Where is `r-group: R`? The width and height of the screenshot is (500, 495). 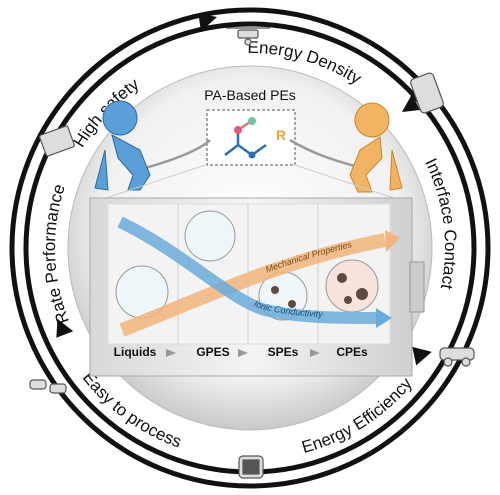 r-group: R is located at coordinates (281, 135).